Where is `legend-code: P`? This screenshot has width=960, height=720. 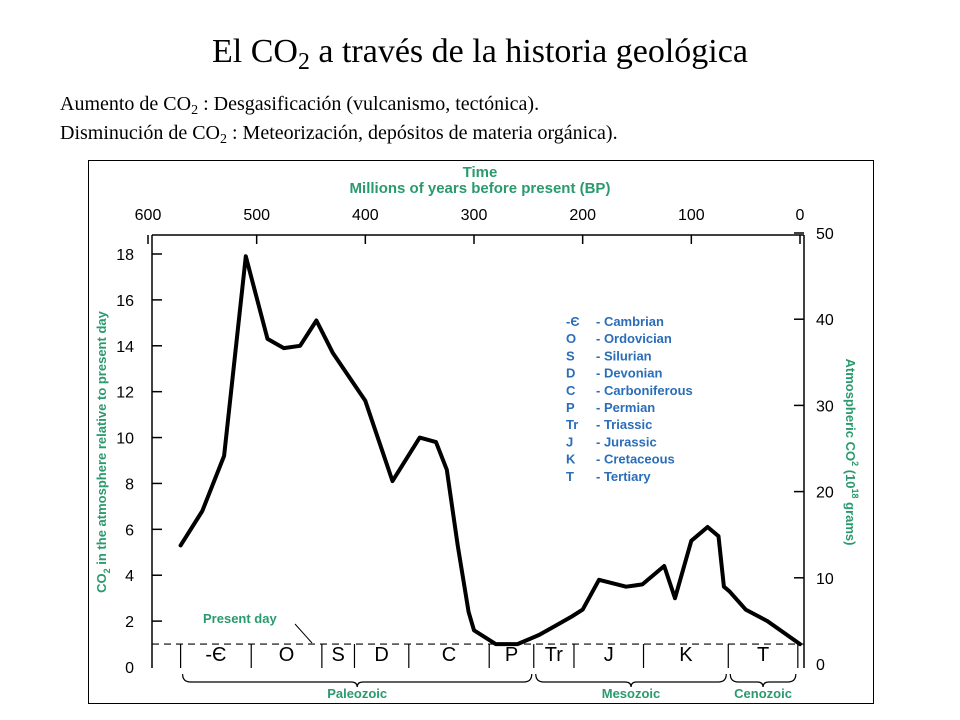
legend-code: P is located at coordinates (570, 407).